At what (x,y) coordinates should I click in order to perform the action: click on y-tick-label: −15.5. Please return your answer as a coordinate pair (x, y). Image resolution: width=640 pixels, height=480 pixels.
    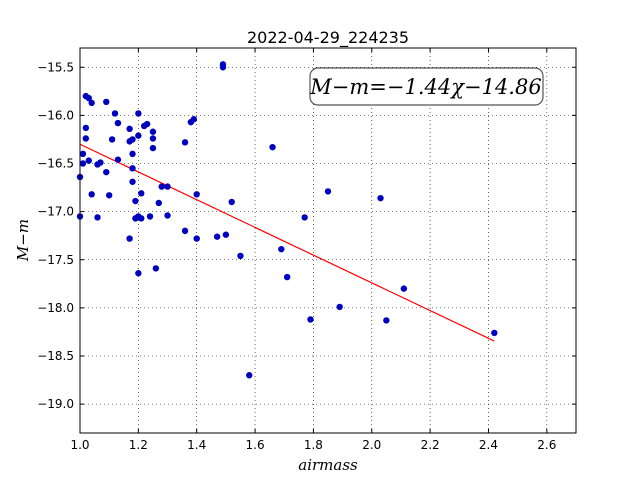
    Looking at the image, I should click on (55, 67).